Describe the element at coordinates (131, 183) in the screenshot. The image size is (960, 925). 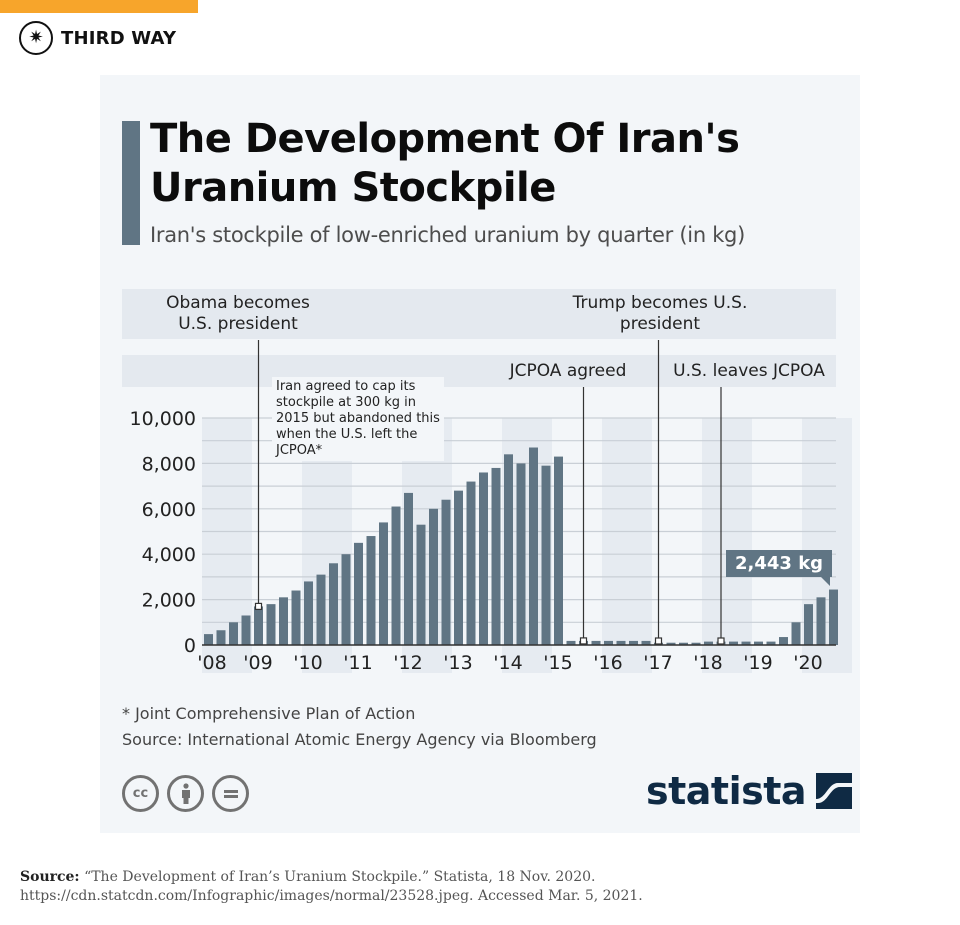
I see `title-accent-bar` at that location.